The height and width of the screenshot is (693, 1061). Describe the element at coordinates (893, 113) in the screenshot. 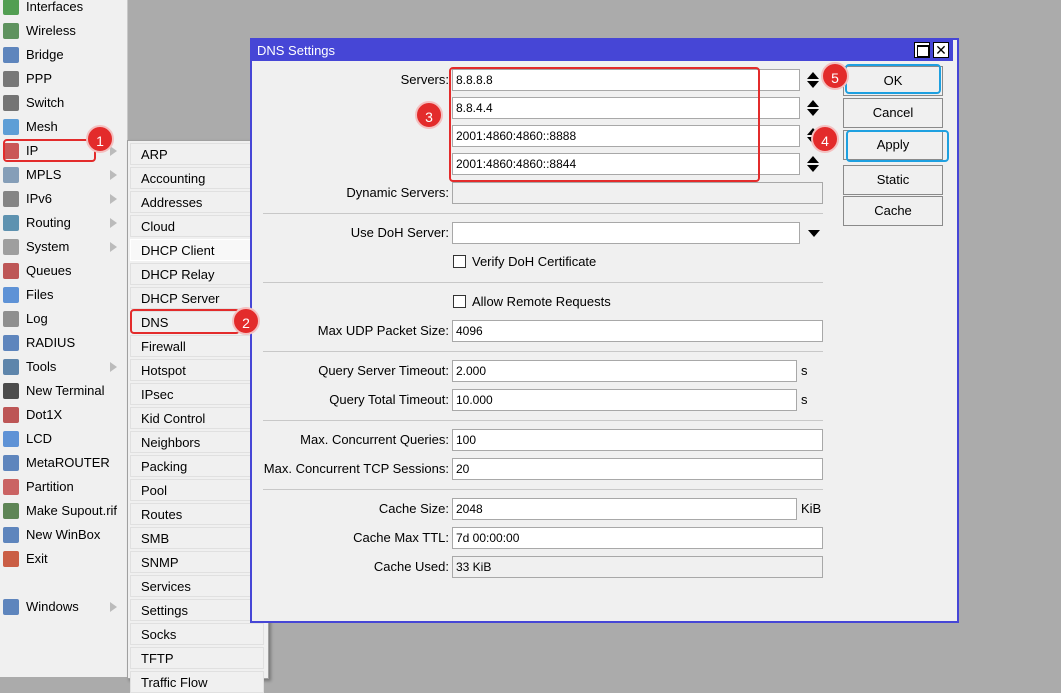

I see `dialog-button: Cancel` at that location.